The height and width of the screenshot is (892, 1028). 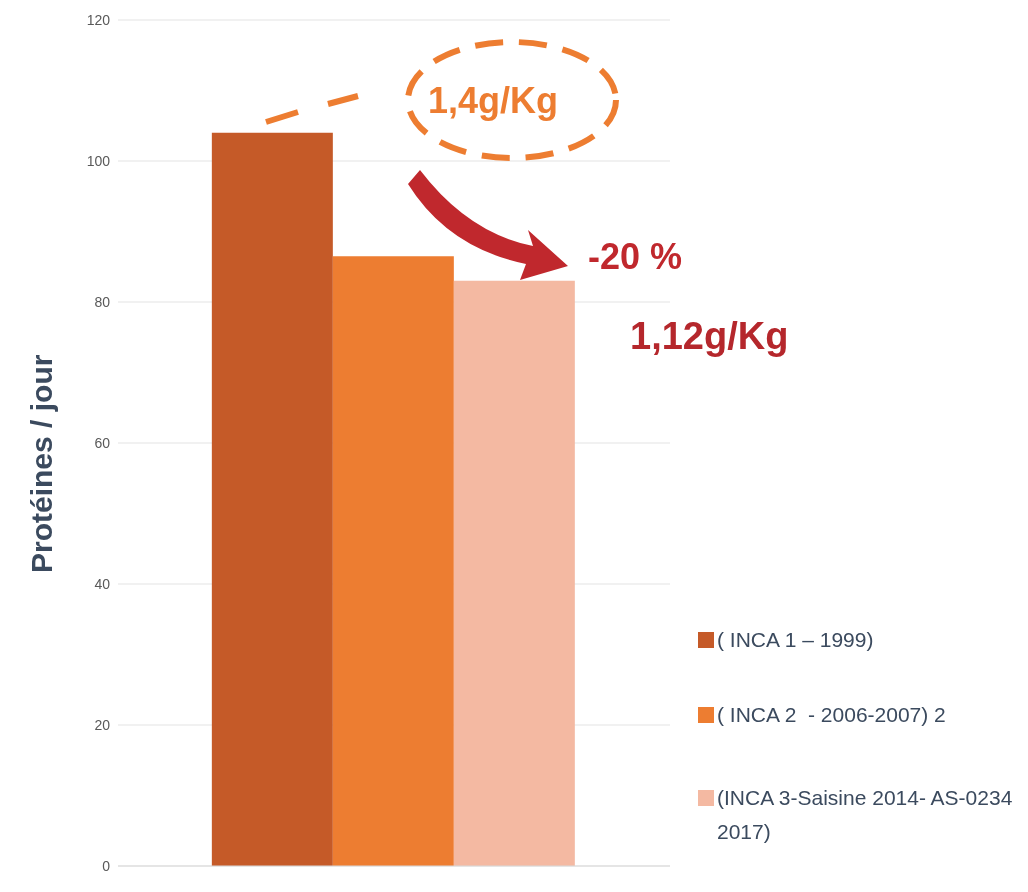 I want to click on y-tick-label: 60, so click(x=102, y=442).